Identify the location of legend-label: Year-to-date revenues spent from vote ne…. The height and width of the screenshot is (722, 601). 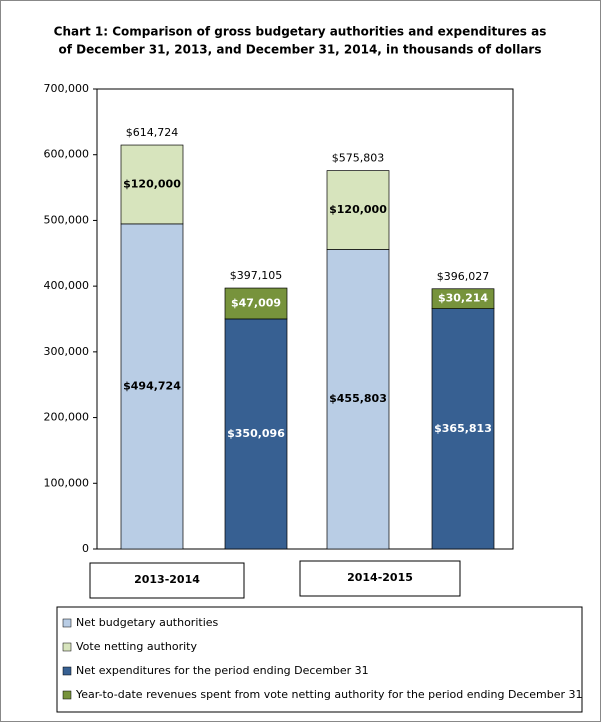
(328, 694).